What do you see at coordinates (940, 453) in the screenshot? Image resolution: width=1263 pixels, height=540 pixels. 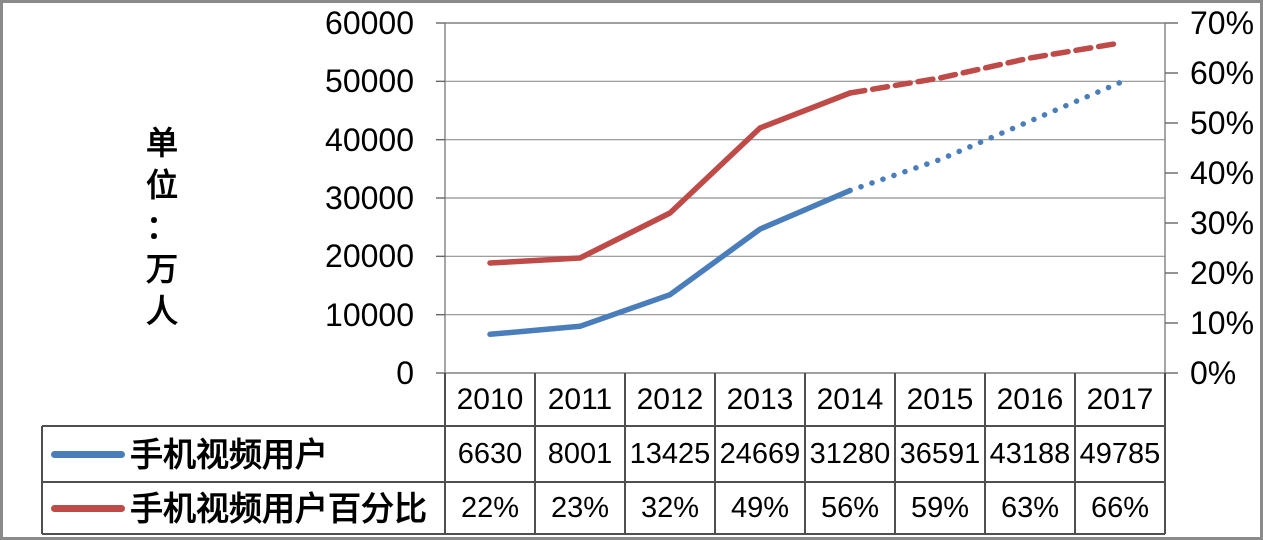 I see `value-cell: 36591` at bounding box center [940, 453].